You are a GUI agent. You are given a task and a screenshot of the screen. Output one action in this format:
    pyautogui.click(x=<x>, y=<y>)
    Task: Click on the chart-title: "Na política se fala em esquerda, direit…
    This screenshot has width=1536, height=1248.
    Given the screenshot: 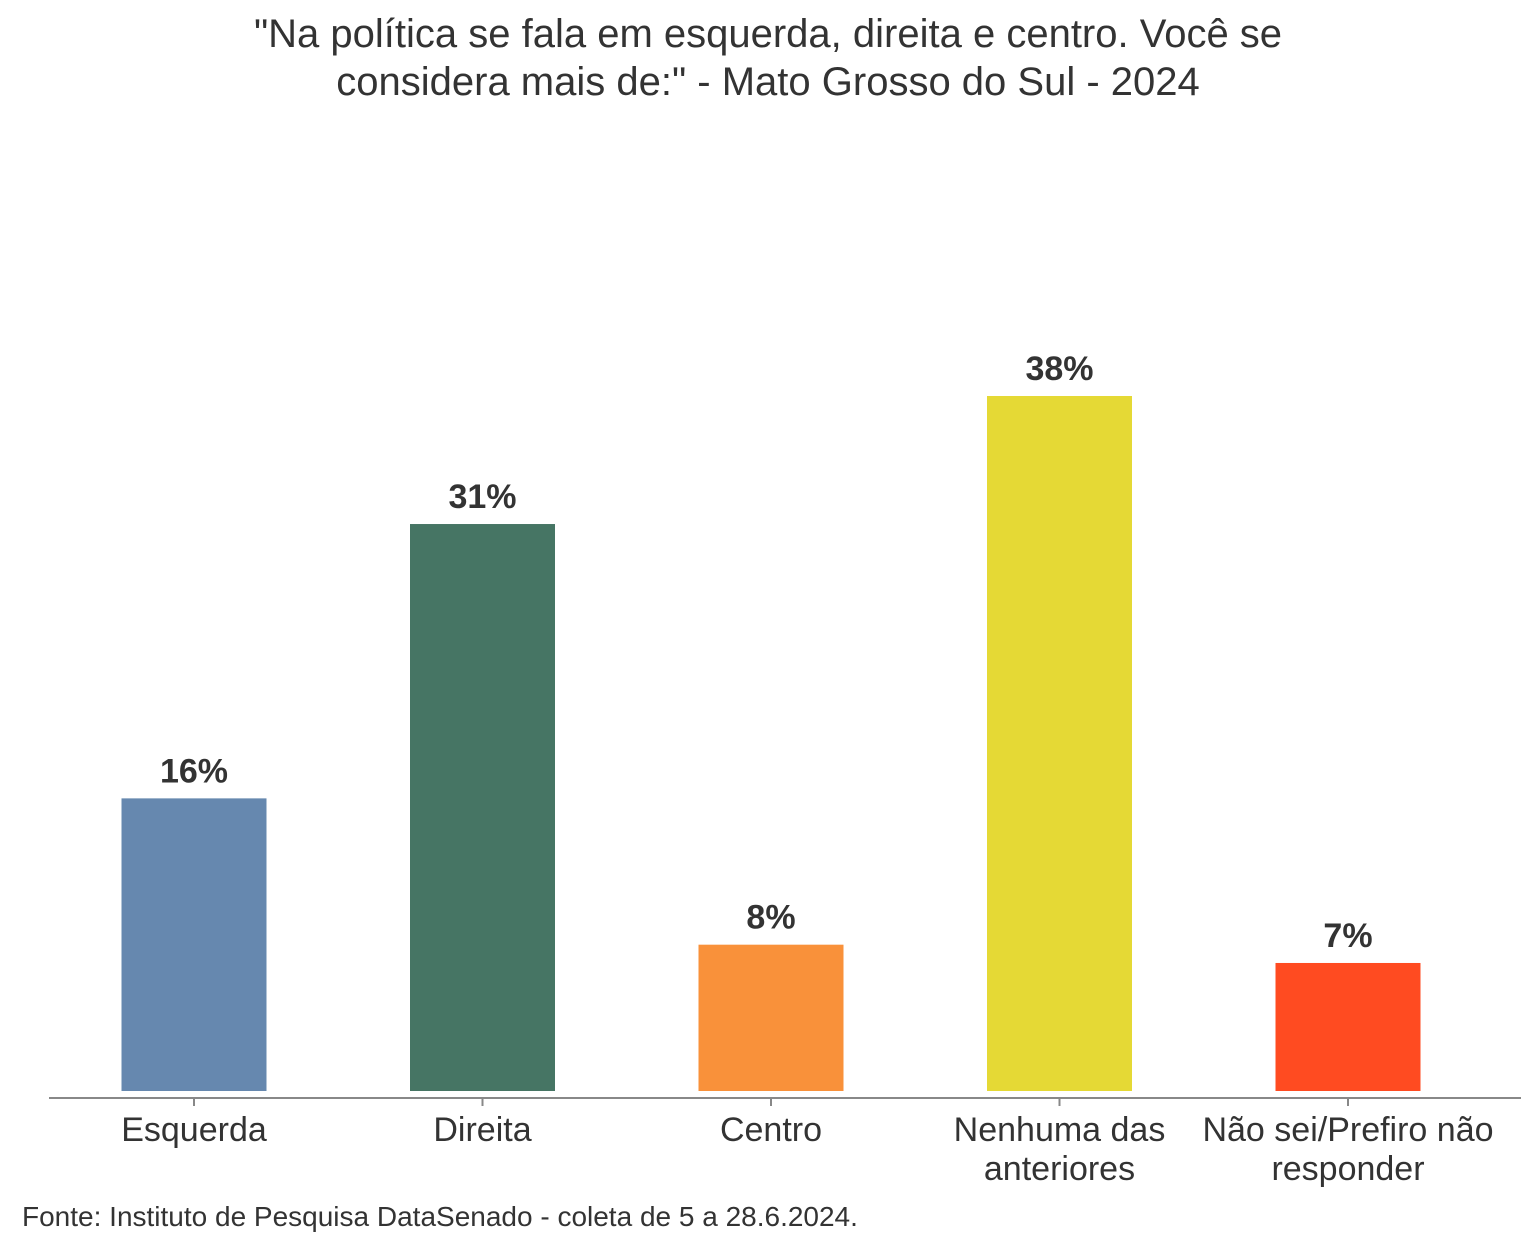 What is the action you would take?
    pyautogui.click(x=768, y=58)
    